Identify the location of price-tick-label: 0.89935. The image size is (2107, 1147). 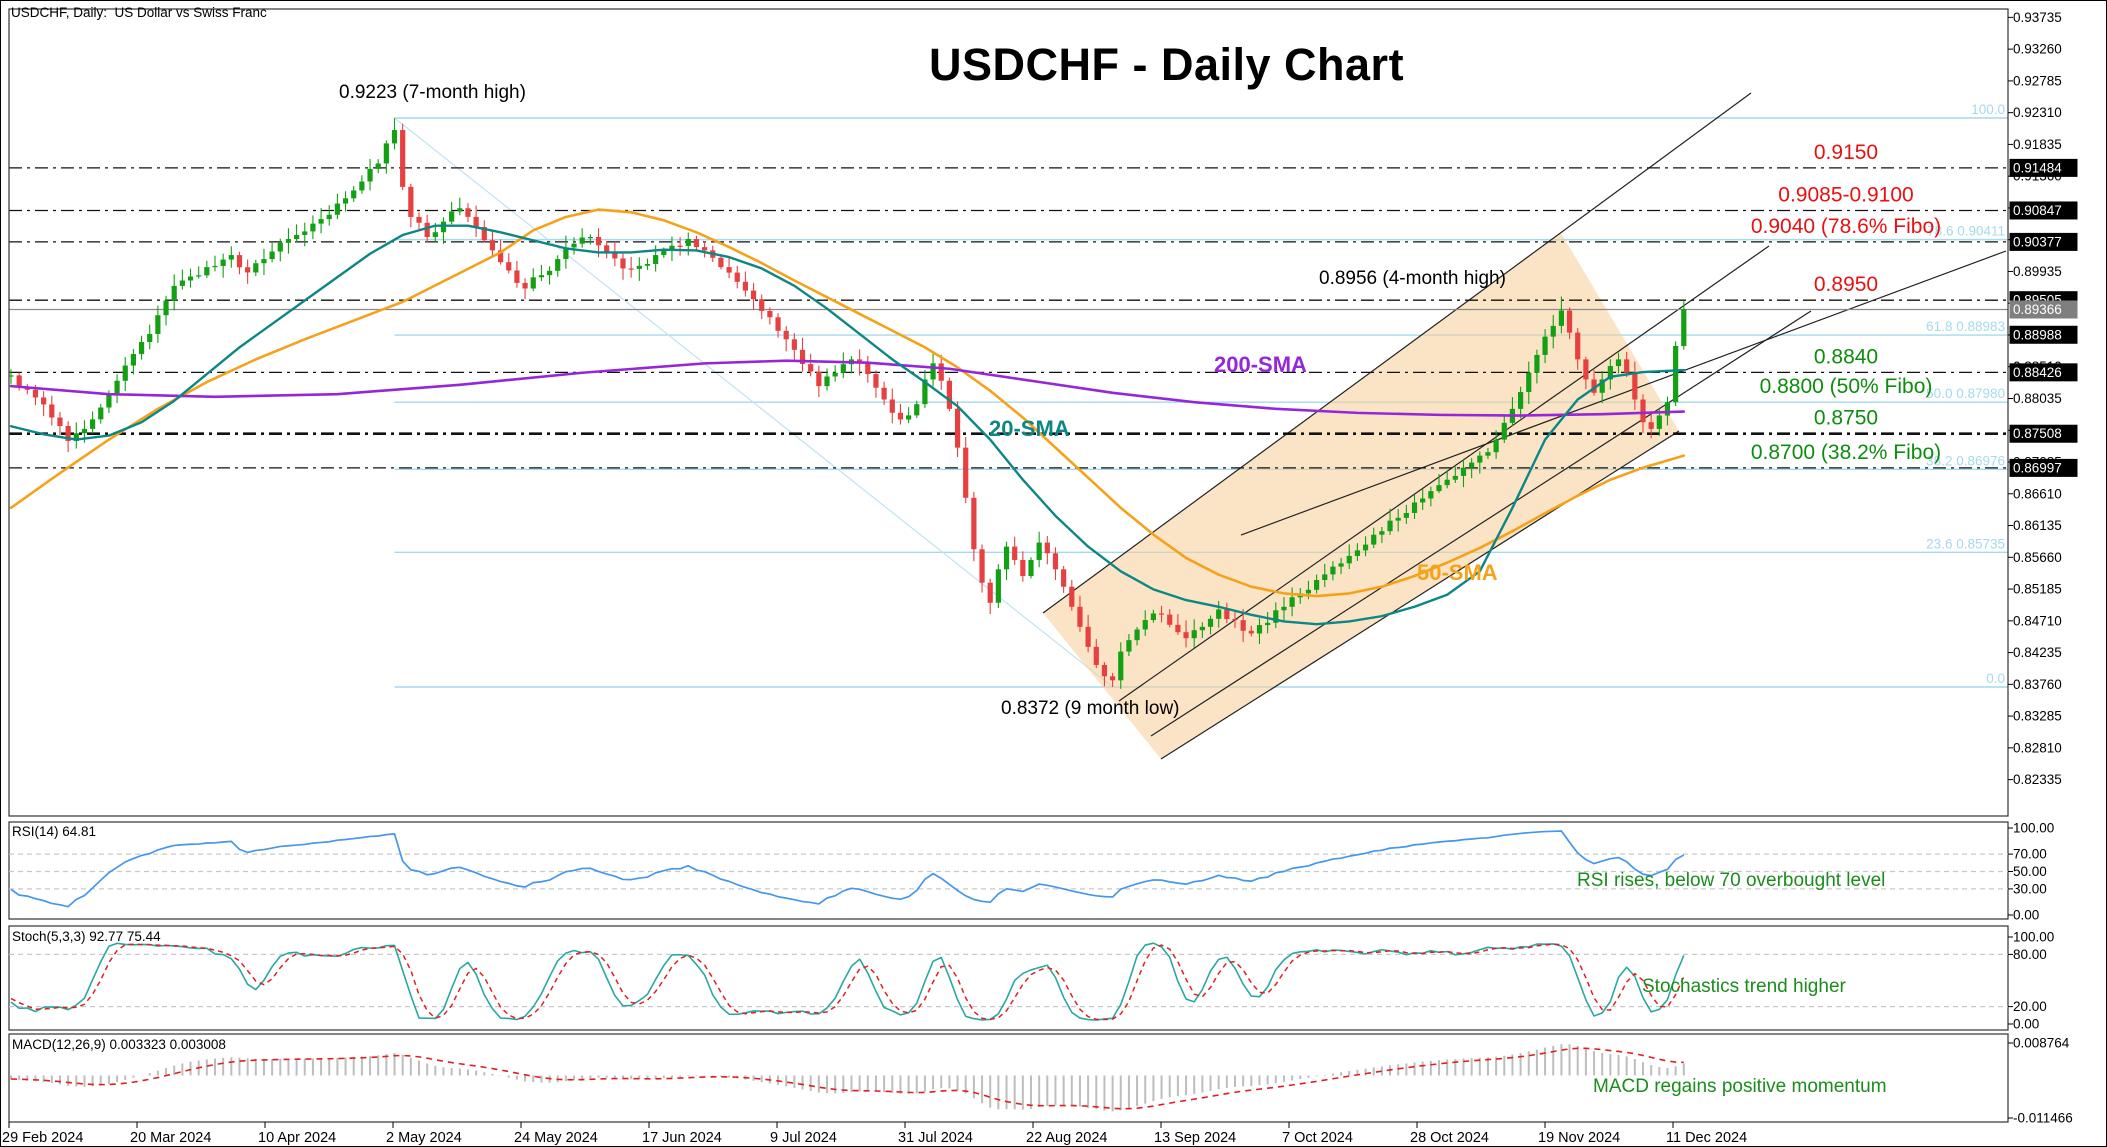
(2037, 271).